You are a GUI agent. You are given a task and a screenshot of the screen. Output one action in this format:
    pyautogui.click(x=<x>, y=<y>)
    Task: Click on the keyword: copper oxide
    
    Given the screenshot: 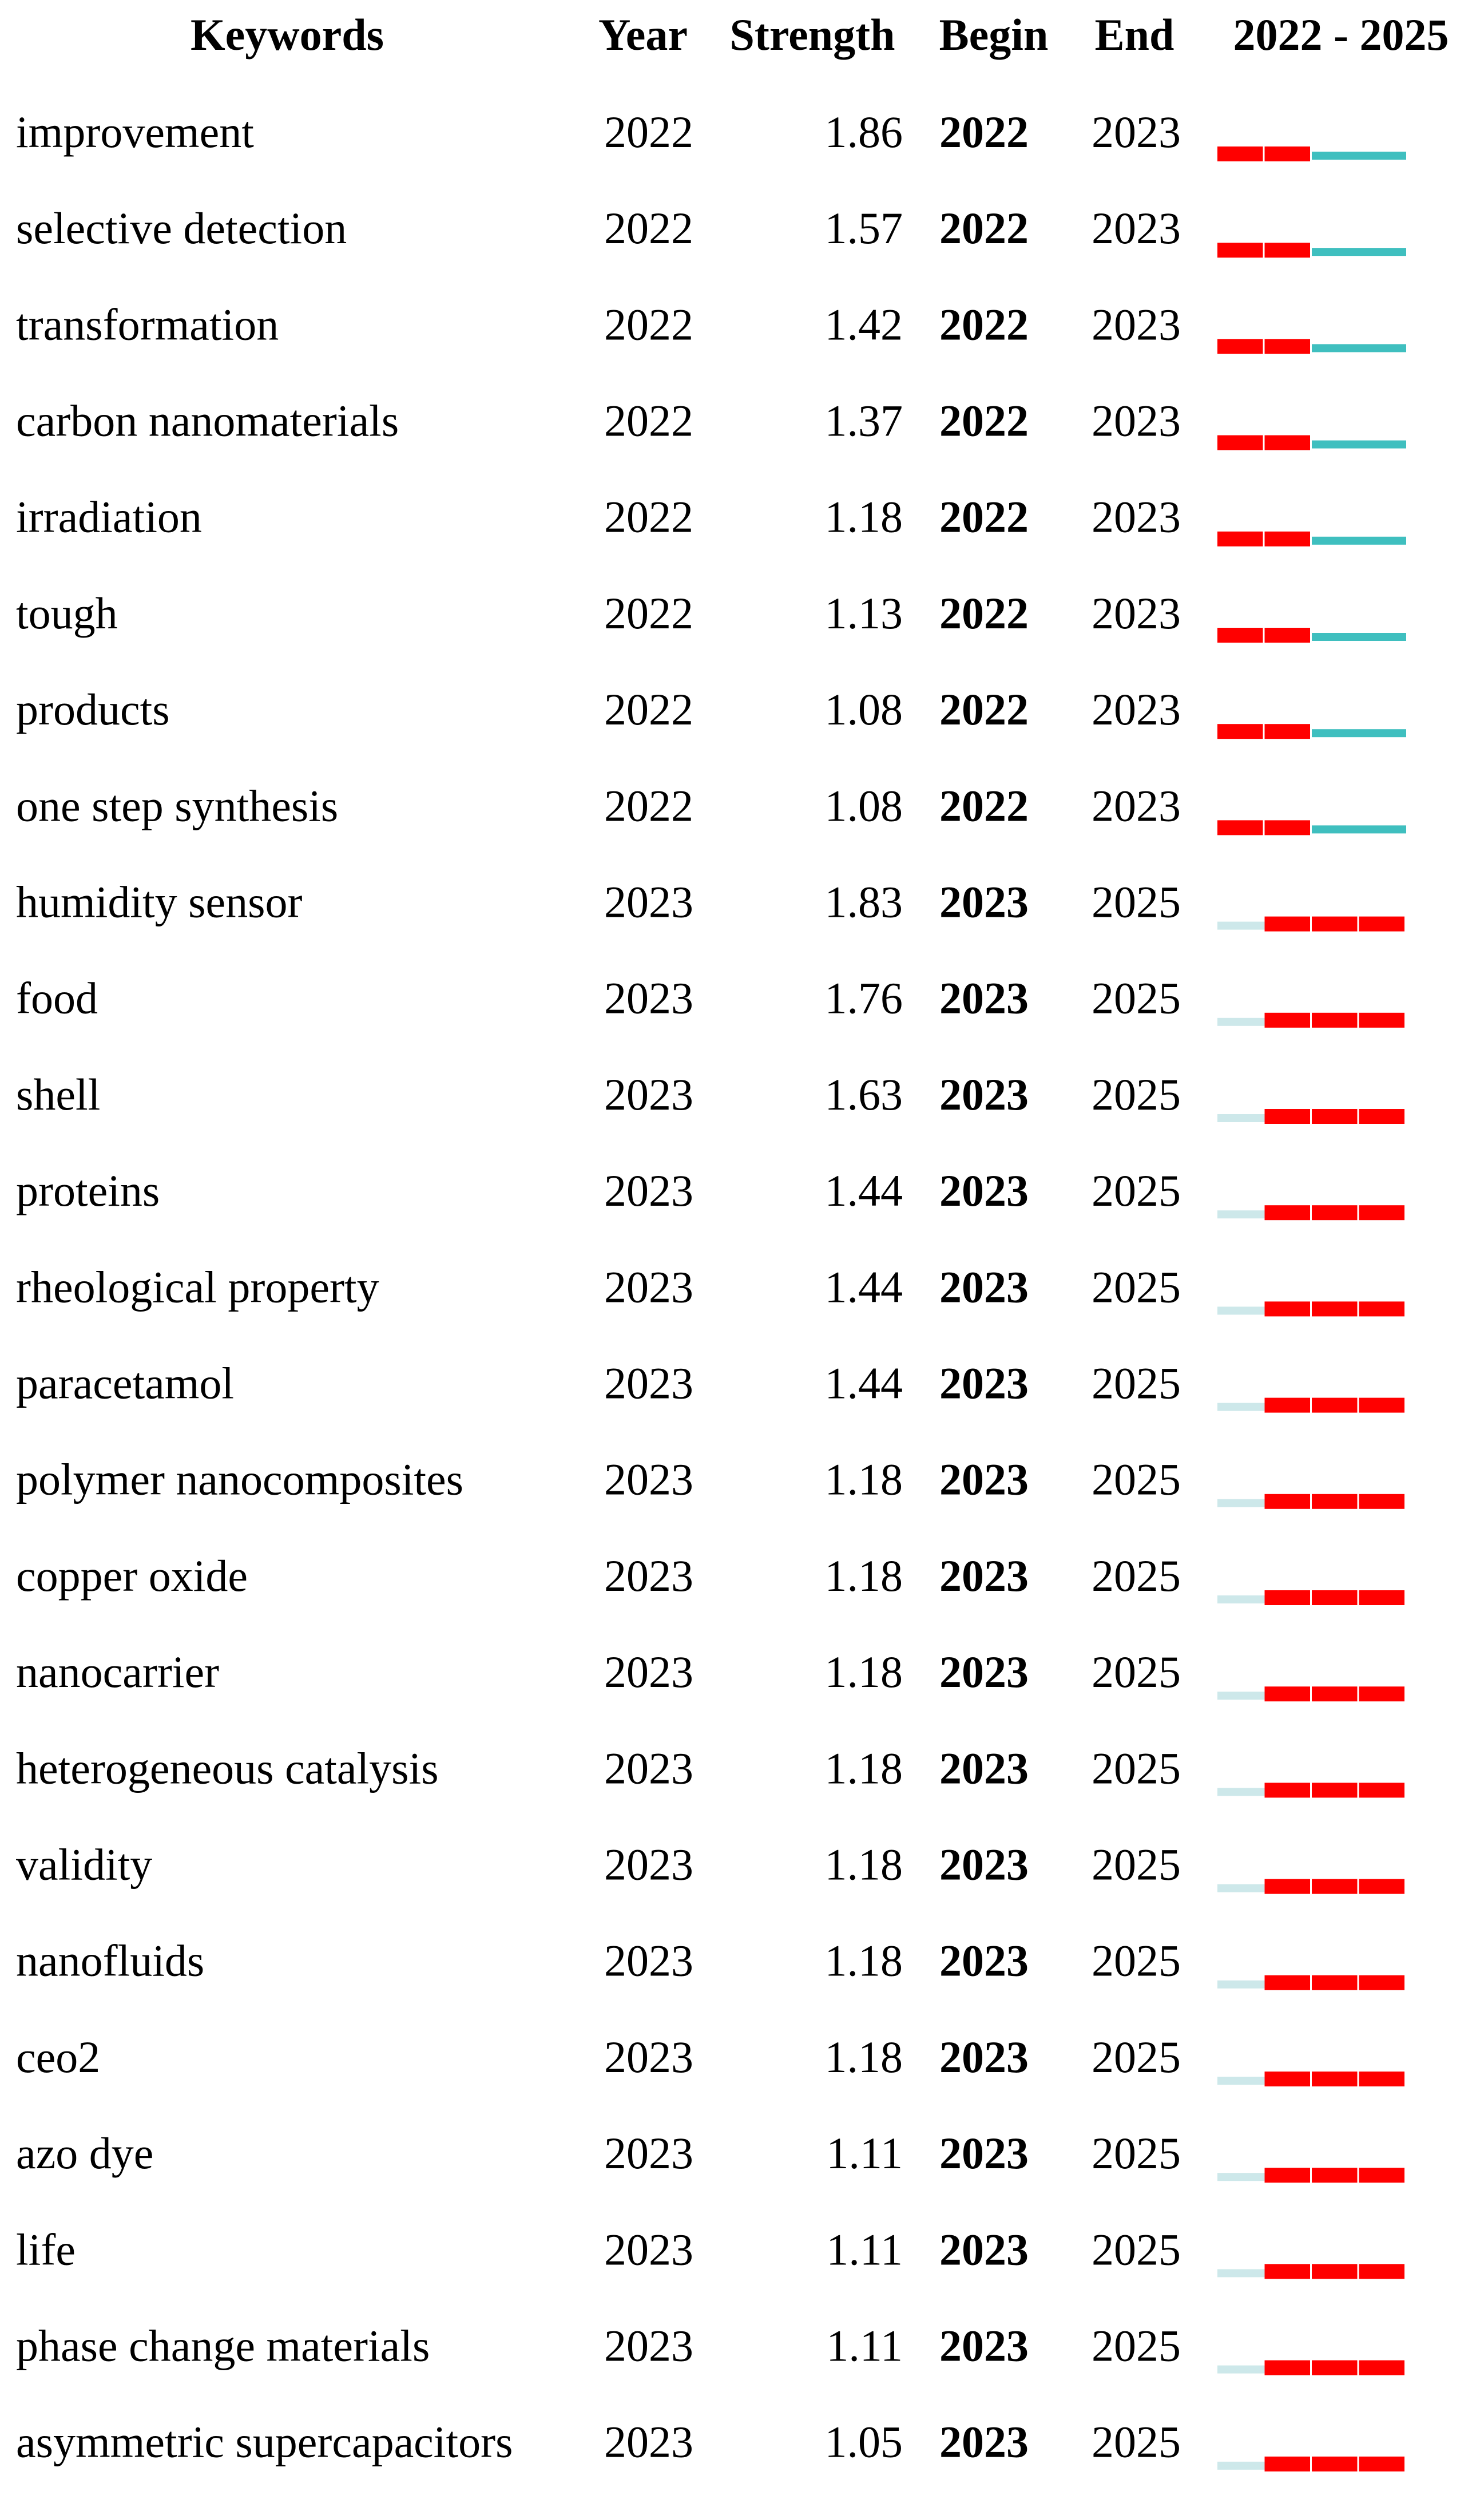 What is the action you would take?
    pyautogui.click(x=132, y=1576)
    